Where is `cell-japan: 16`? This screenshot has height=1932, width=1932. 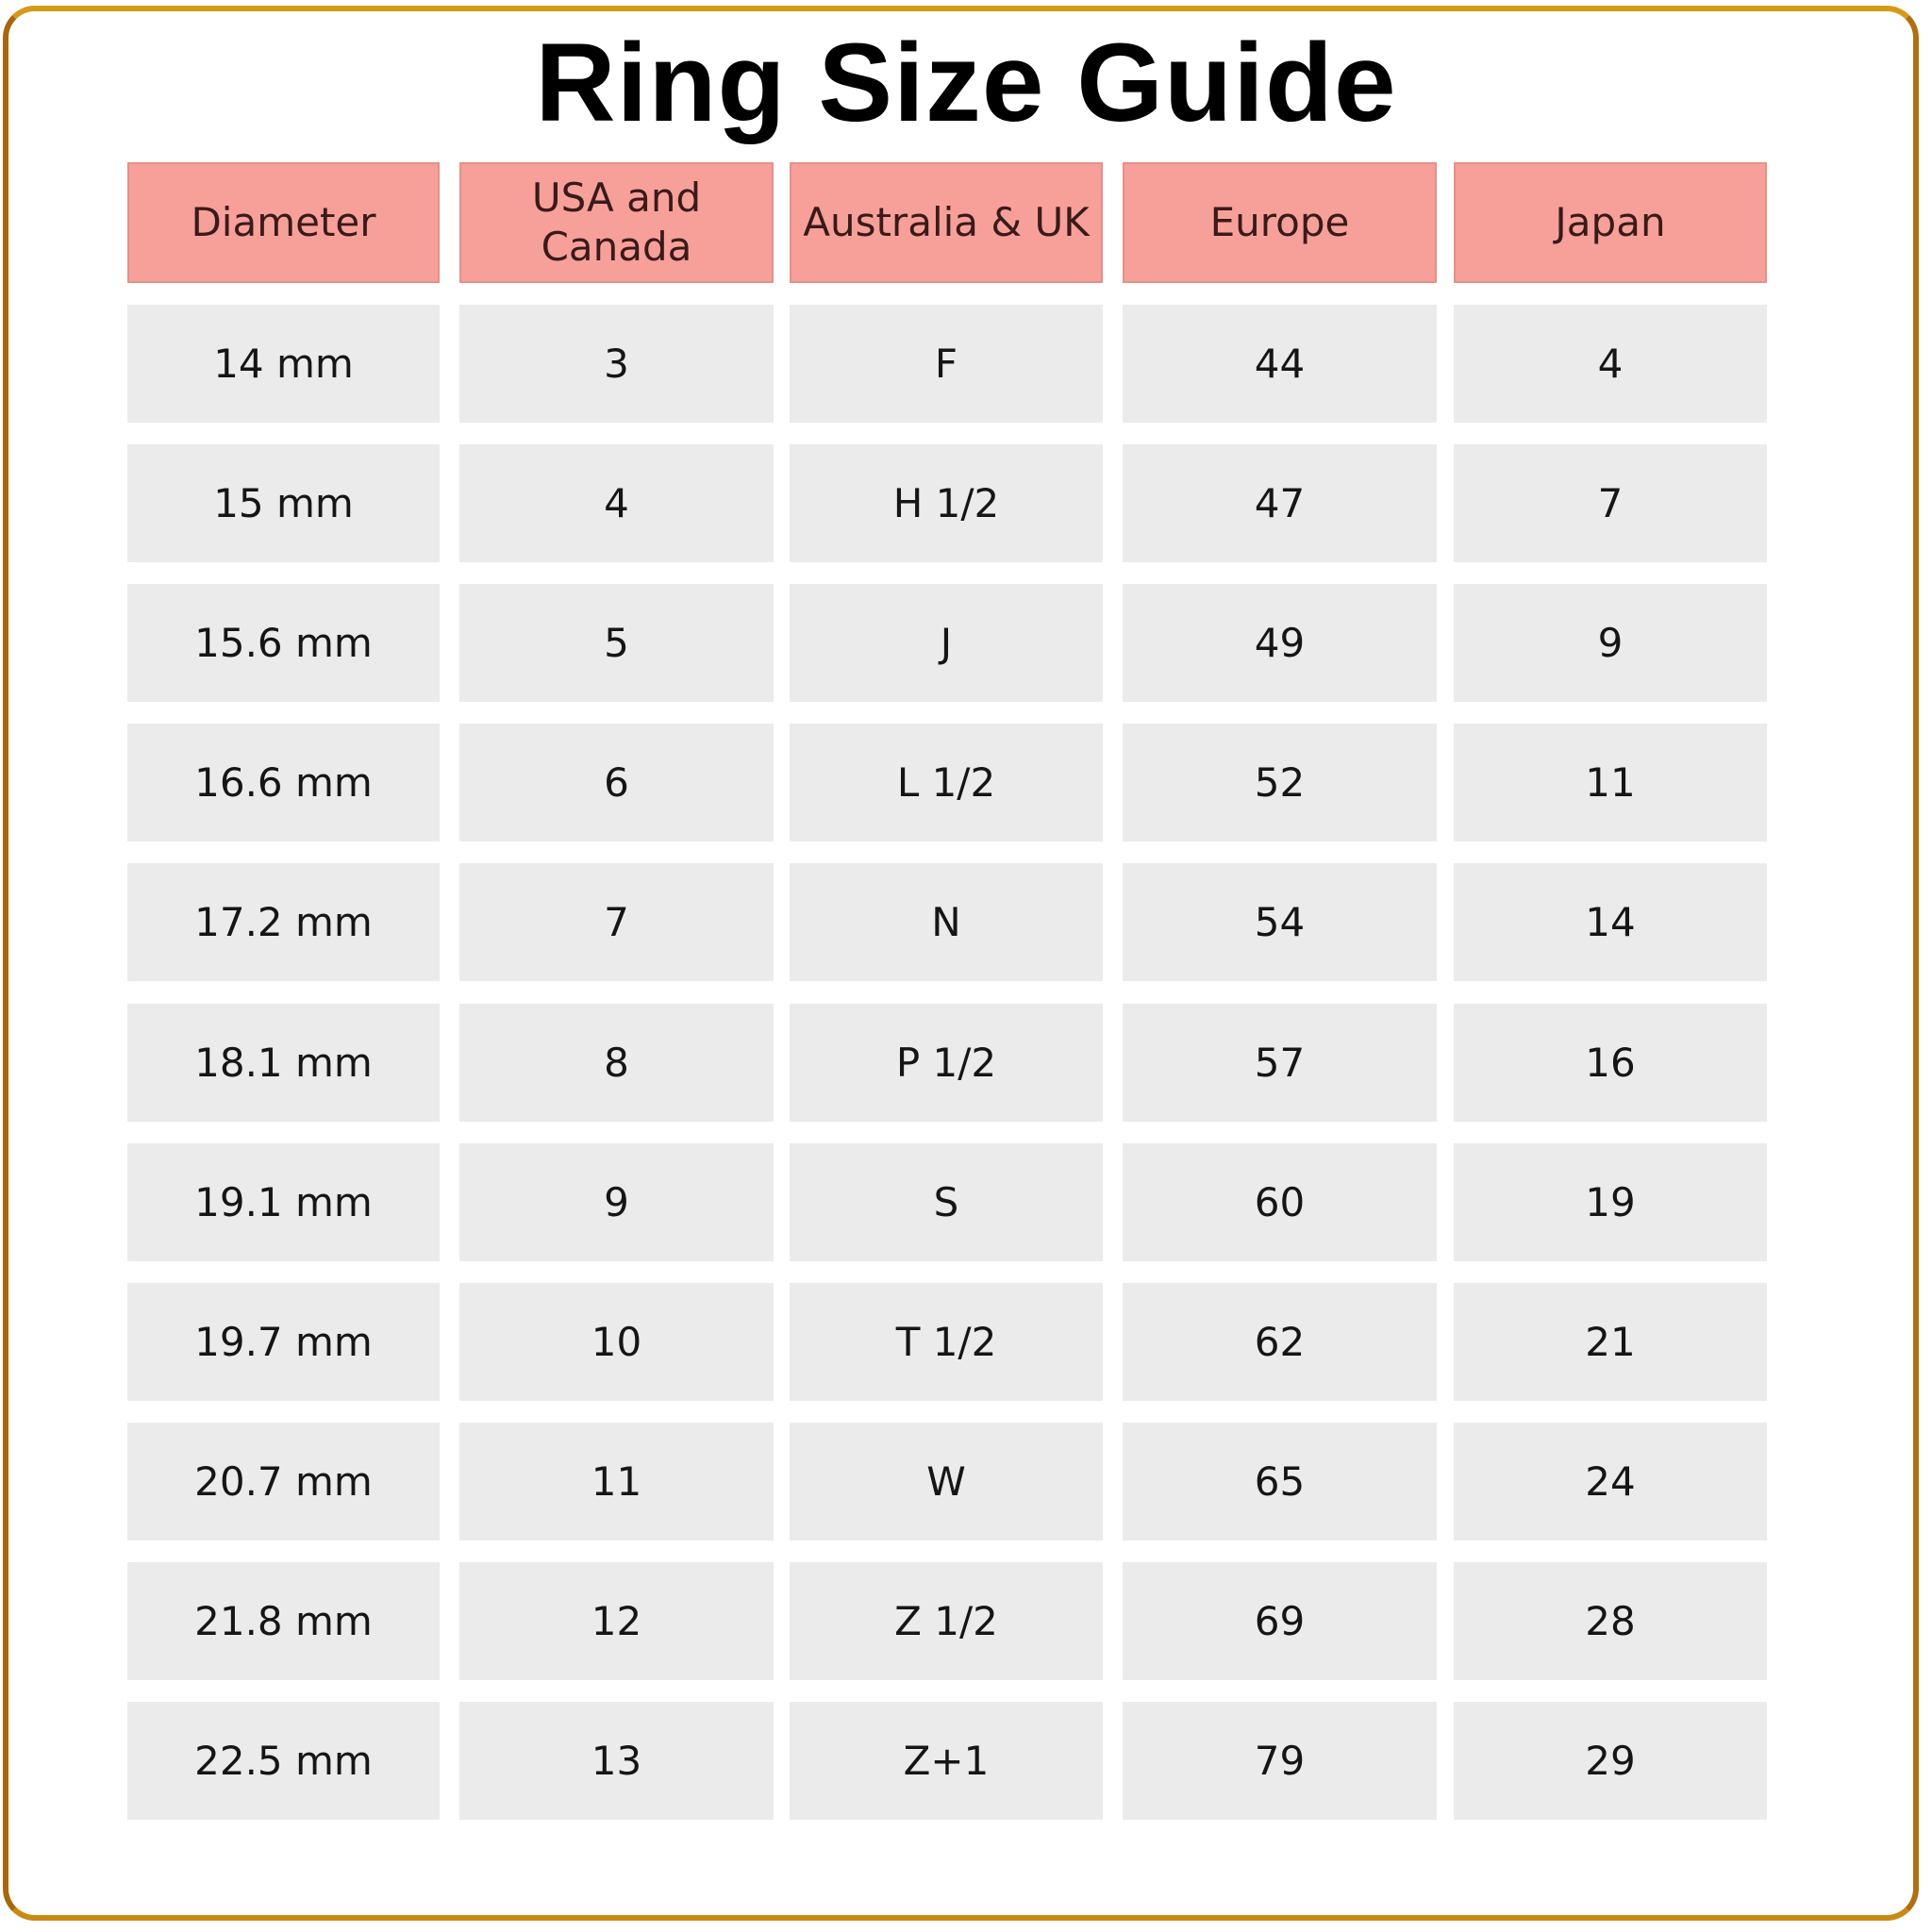
cell-japan: 16 is located at coordinates (1611, 1062).